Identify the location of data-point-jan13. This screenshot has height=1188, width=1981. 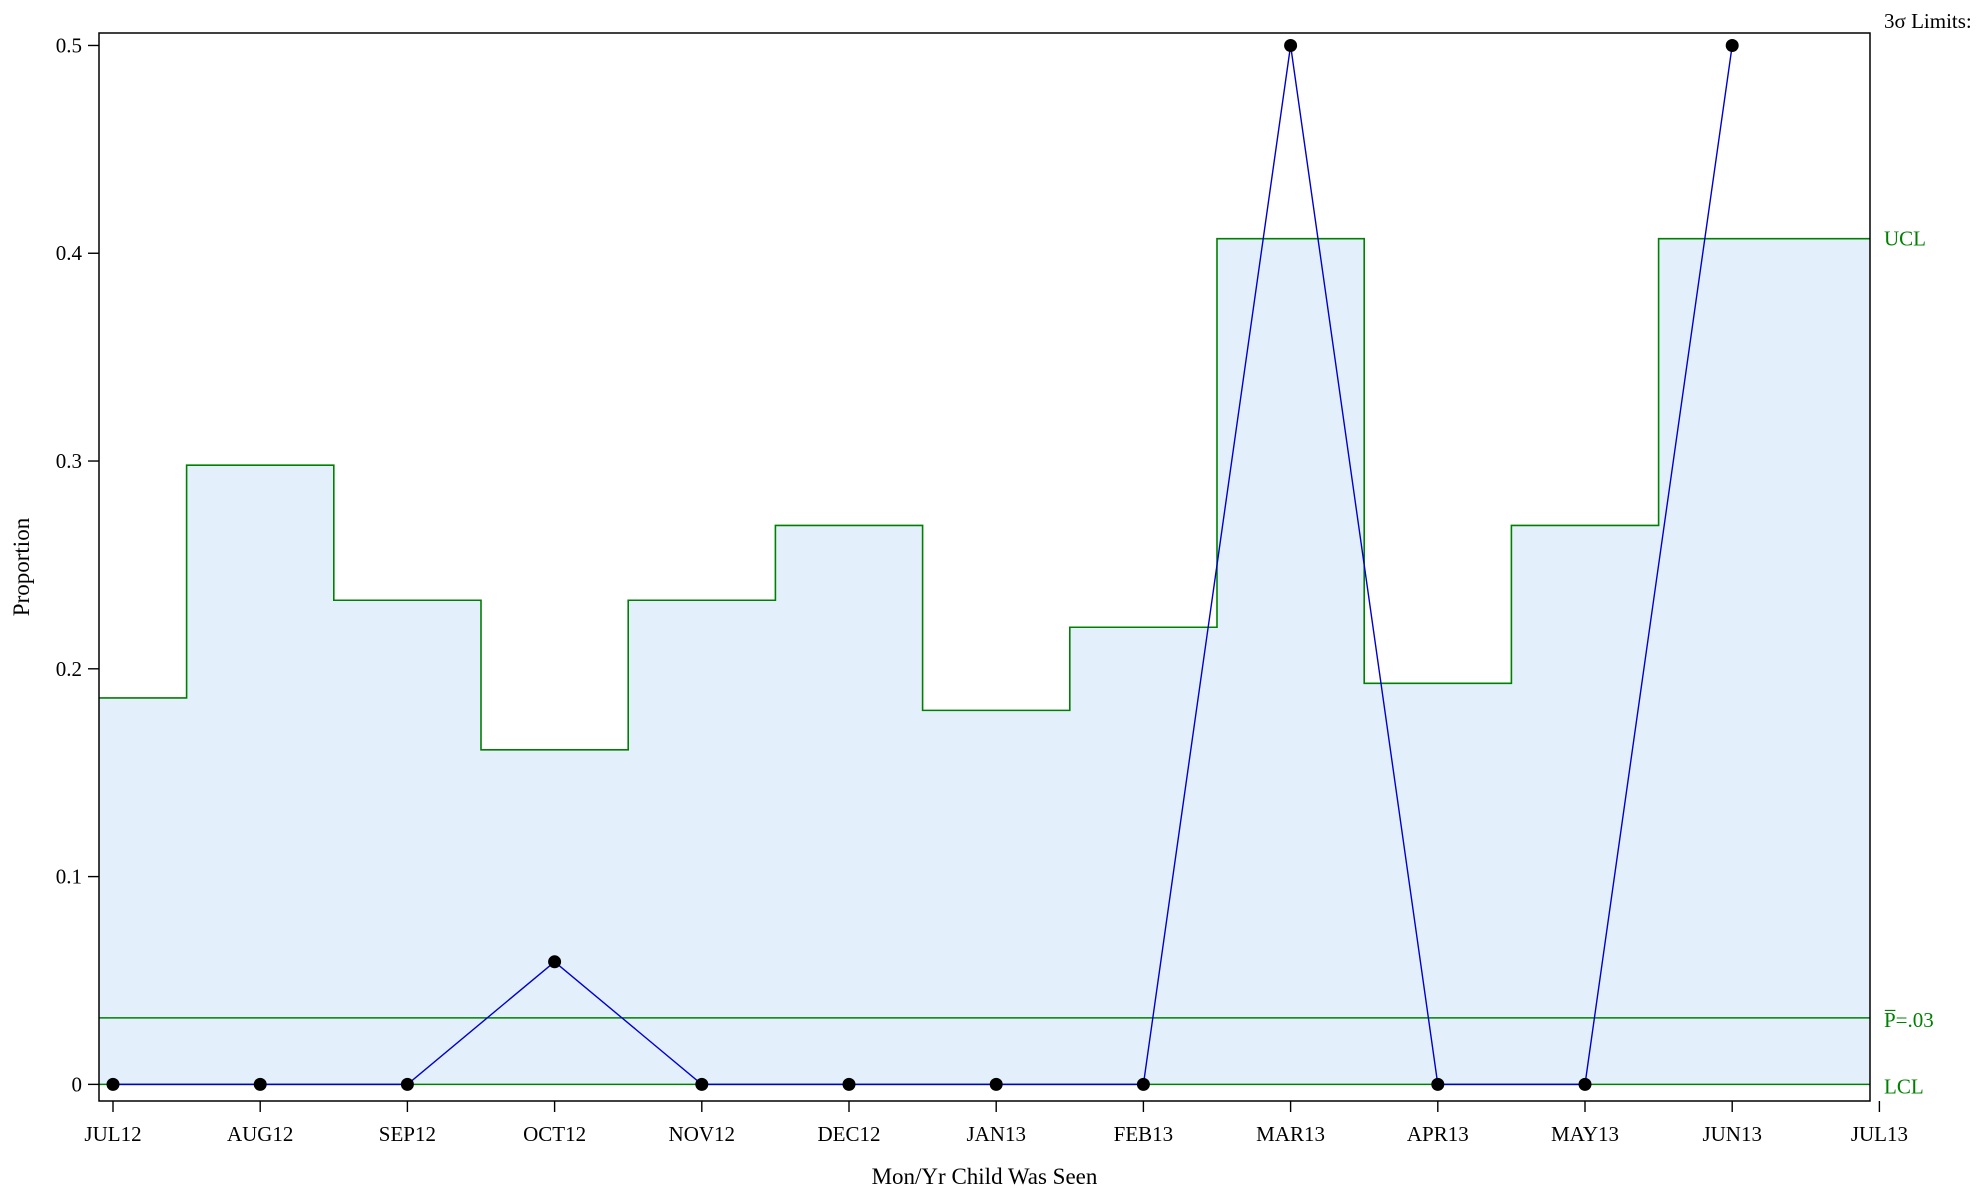
(996, 1084).